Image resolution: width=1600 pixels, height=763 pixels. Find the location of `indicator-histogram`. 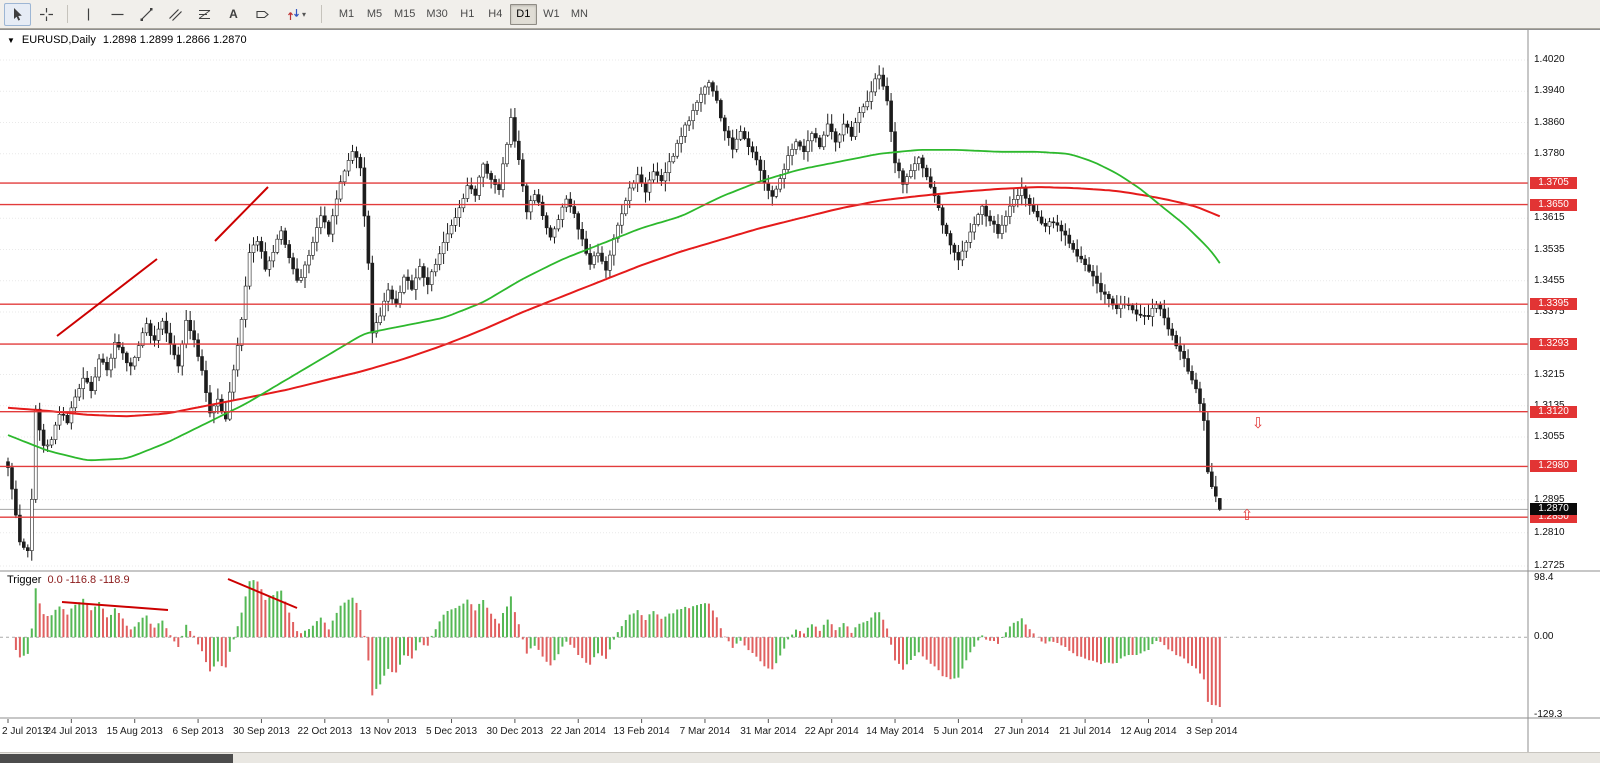

indicator-histogram is located at coordinates (617, 643).